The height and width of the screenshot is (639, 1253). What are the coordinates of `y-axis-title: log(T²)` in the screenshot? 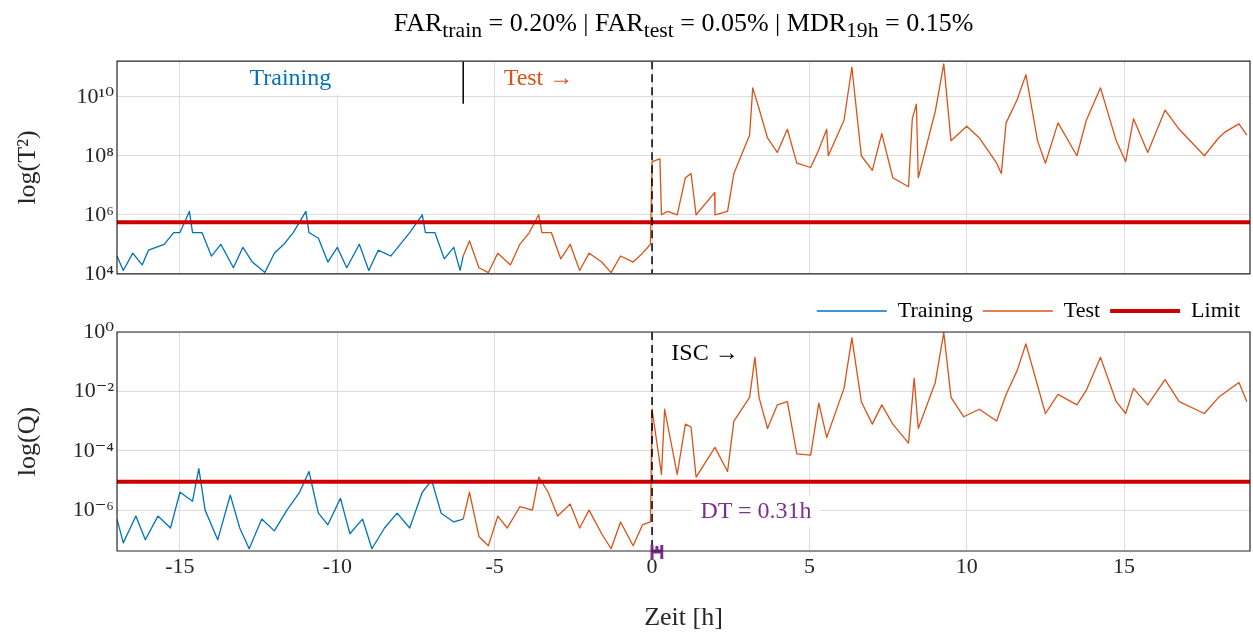 It's located at (27, 167).